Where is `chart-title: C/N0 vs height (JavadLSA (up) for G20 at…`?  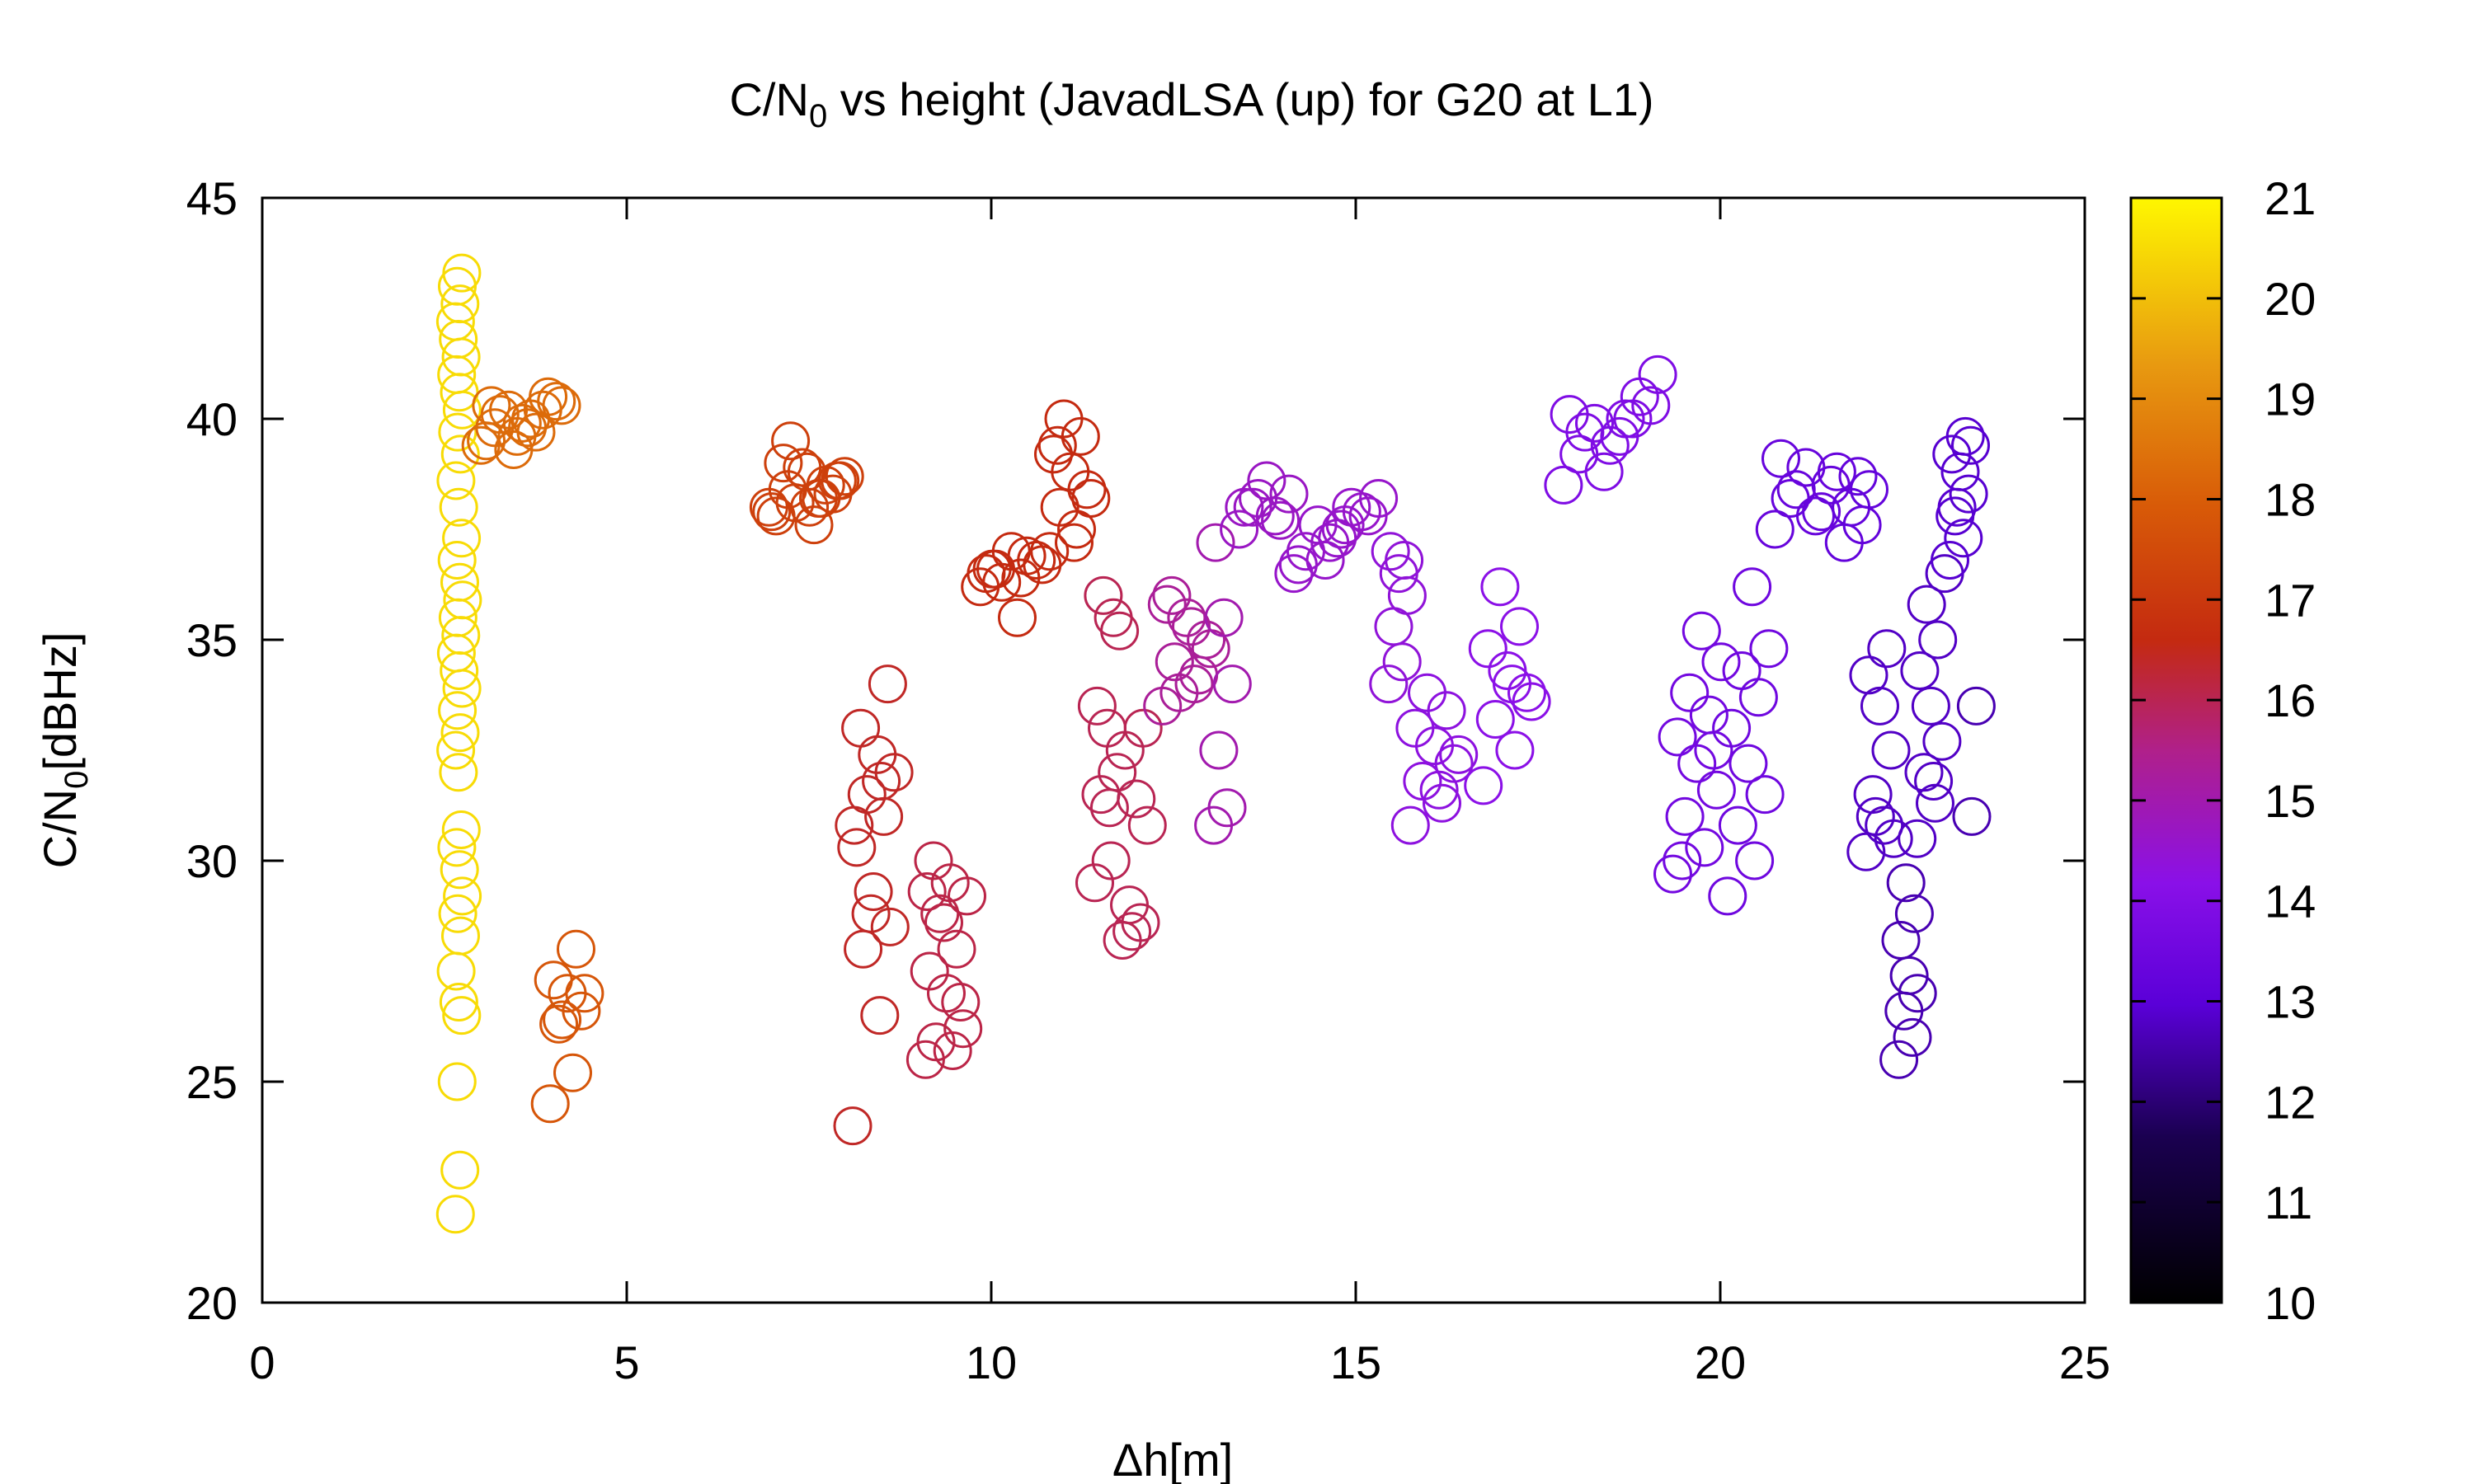 chart-title: C/N0 vs height (JavadLSA (up) for G20 at… is located at coordinates (1191, 103).